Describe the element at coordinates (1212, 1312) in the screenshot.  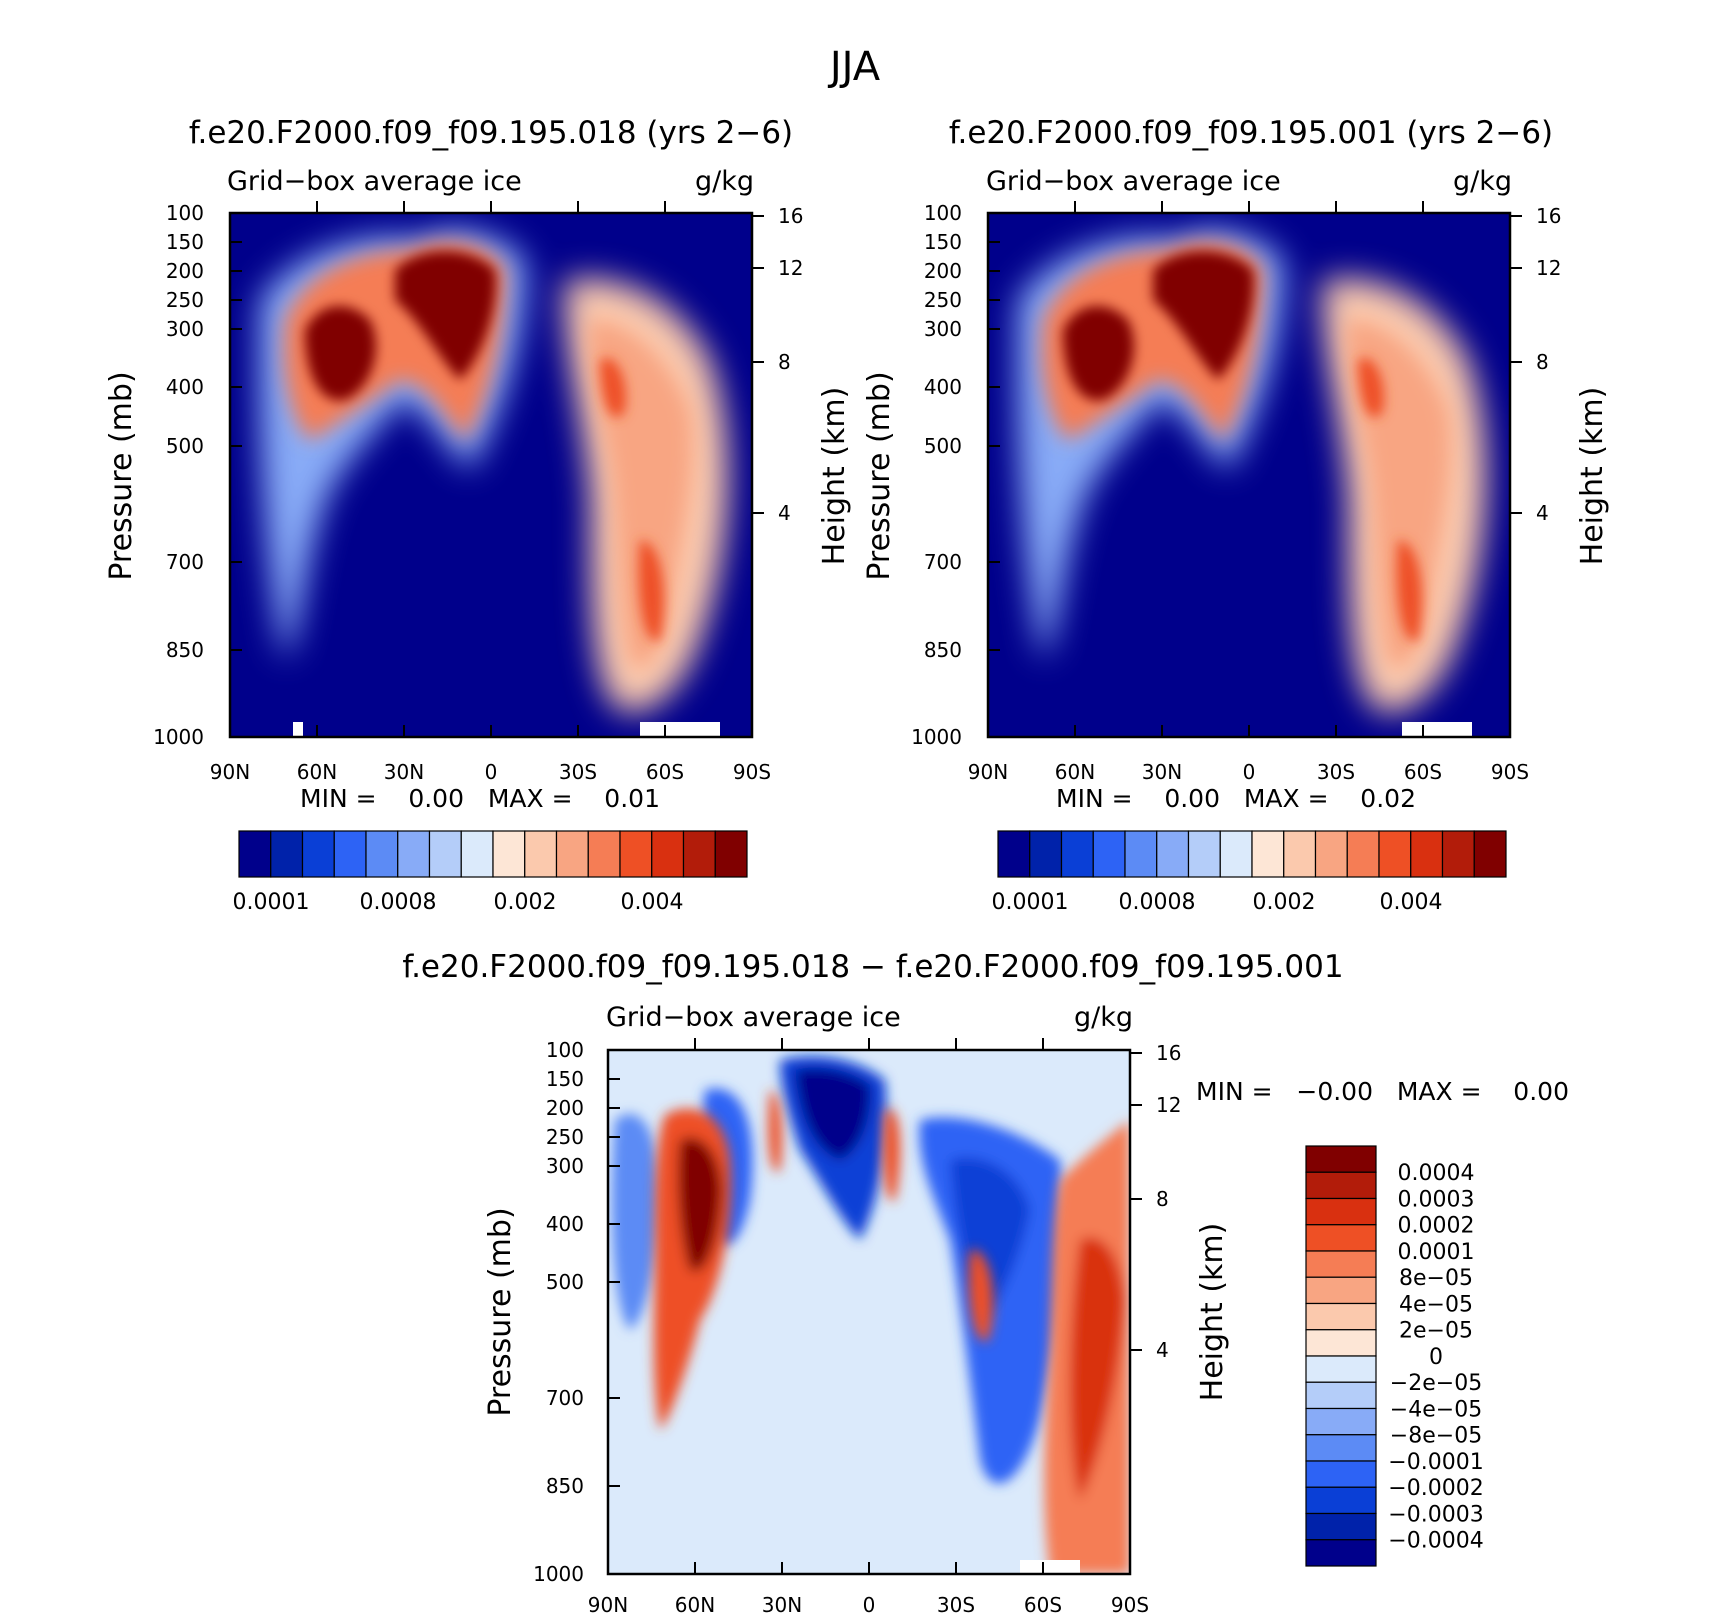
I see `panel-3-y2-label: Height (km)` at that location.